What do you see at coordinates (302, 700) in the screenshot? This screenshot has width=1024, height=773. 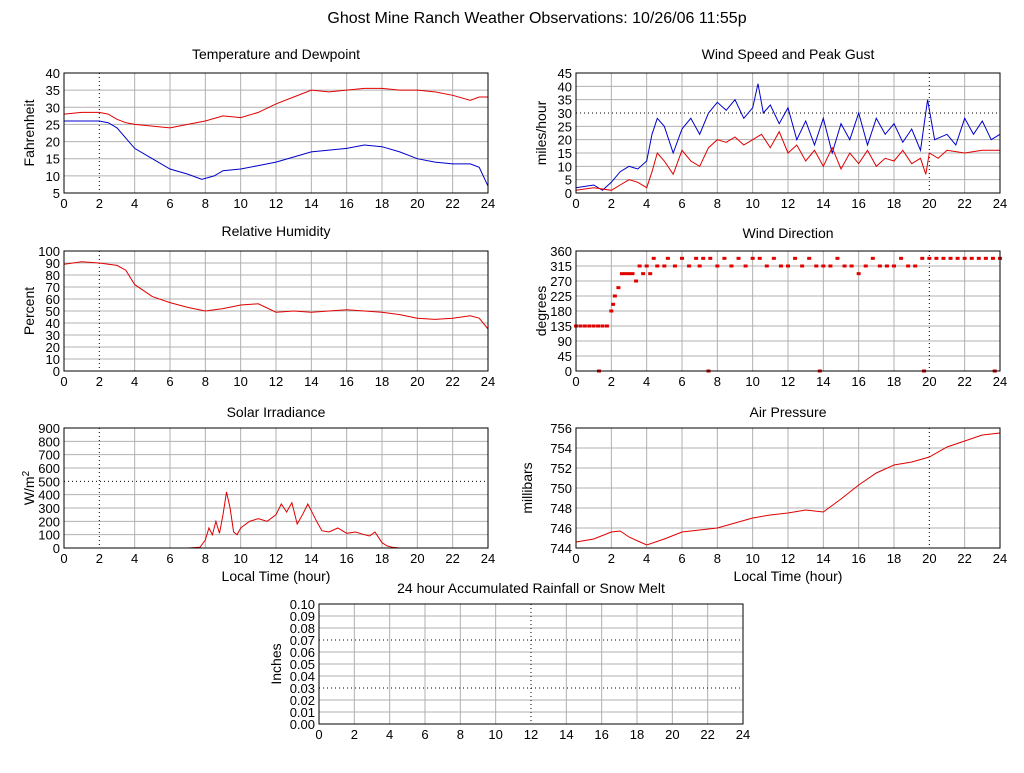 I see `y-tick-label: 0.02` at bounding box center [302, 700].